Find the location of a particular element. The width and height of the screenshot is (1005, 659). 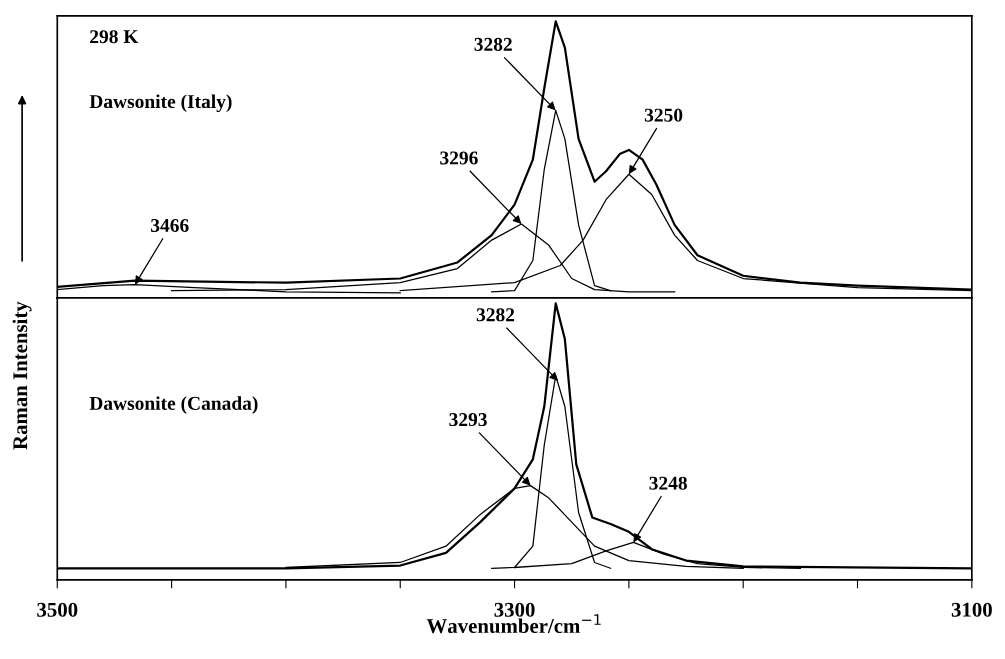

annotation: 3250 is located at coordinates (663, 115).